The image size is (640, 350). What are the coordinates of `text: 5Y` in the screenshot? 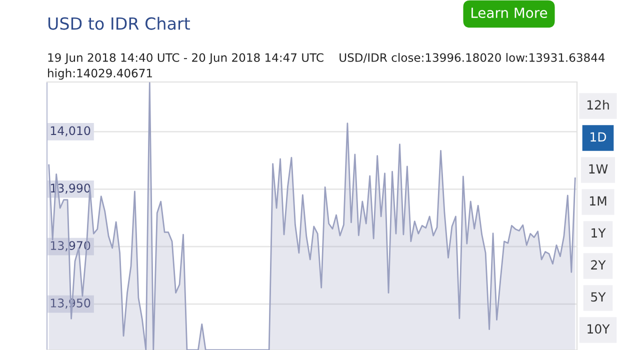 It's located at (598, 297).